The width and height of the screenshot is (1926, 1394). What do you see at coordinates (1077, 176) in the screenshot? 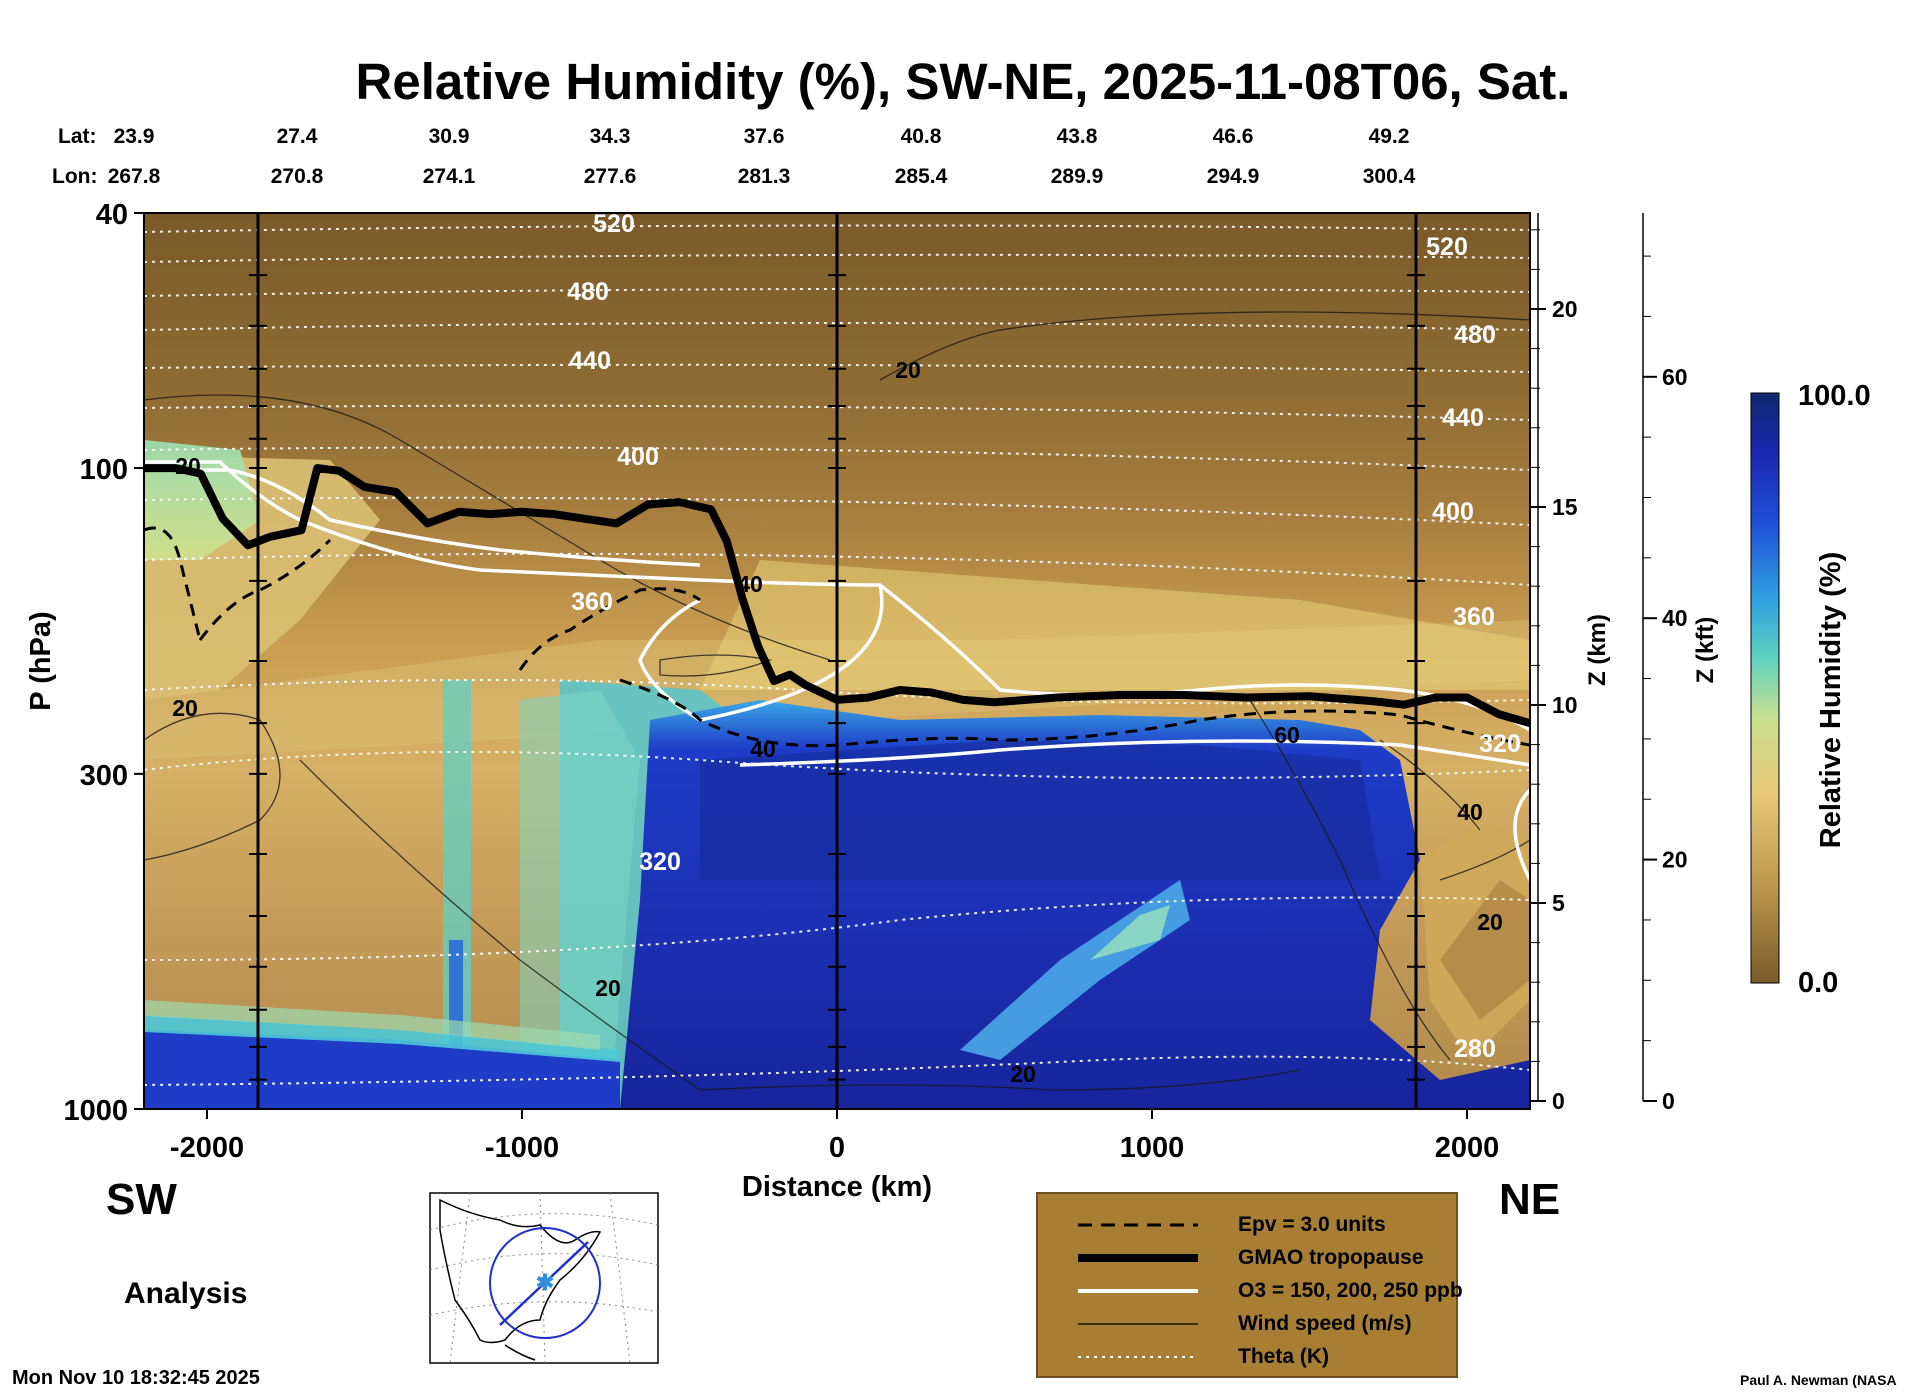
I see `lon-value: 289.9` at bounding box center [1077, 176].